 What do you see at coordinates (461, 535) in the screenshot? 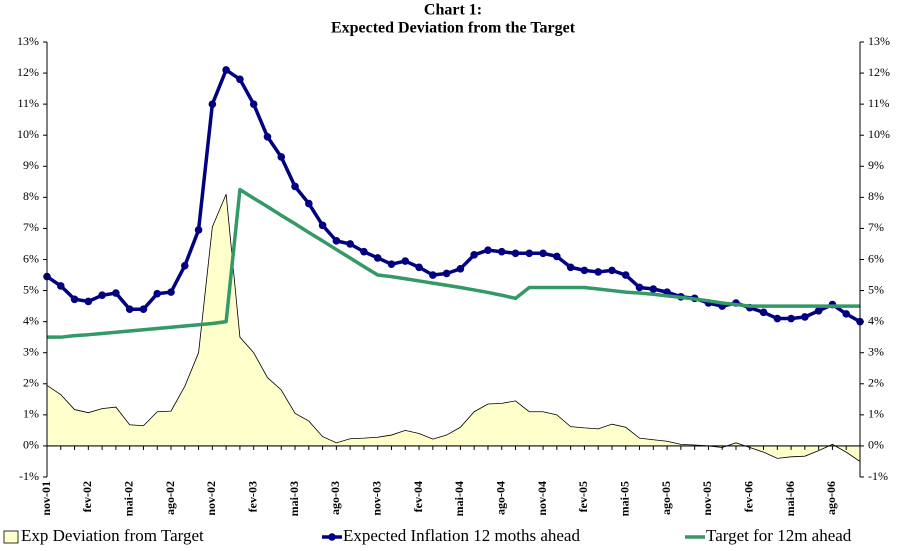
I see `legend-label: Expected Inflation 12 moths ahead` at bounding box center [461, 535].